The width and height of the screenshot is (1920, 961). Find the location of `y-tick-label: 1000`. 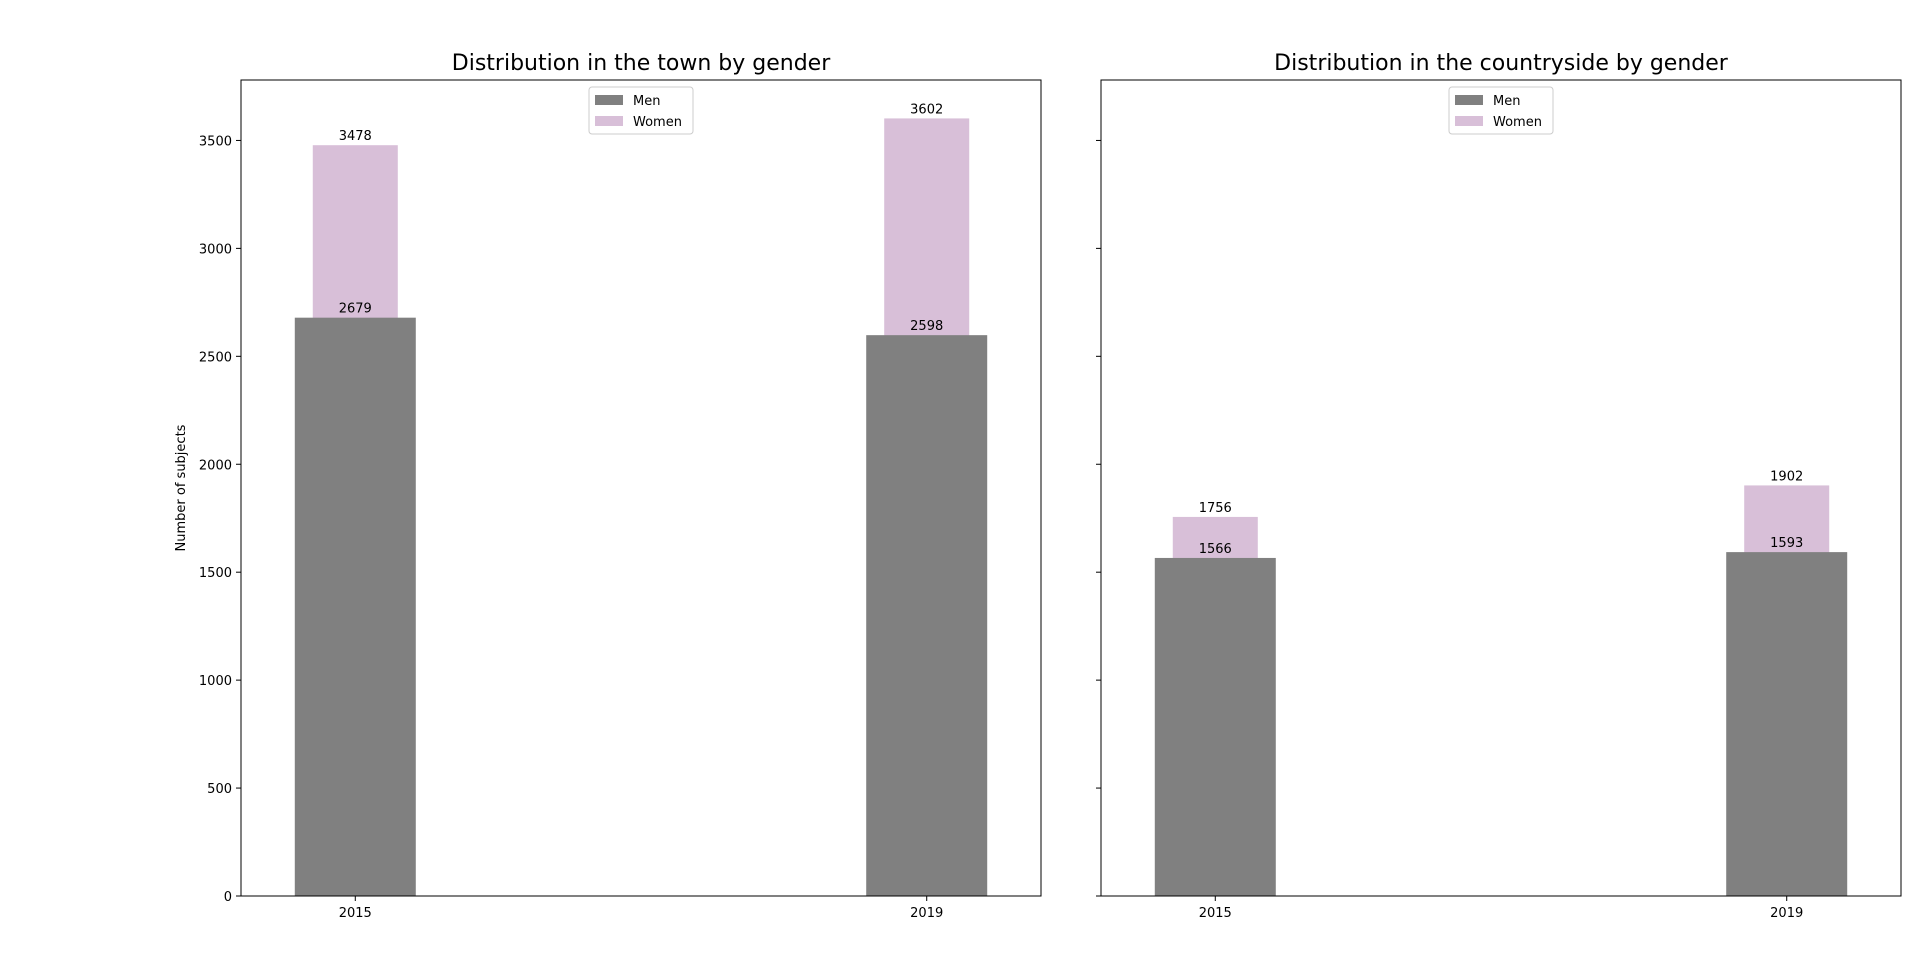

y-tick-label: 1000 is located at coordinates (215, 681).